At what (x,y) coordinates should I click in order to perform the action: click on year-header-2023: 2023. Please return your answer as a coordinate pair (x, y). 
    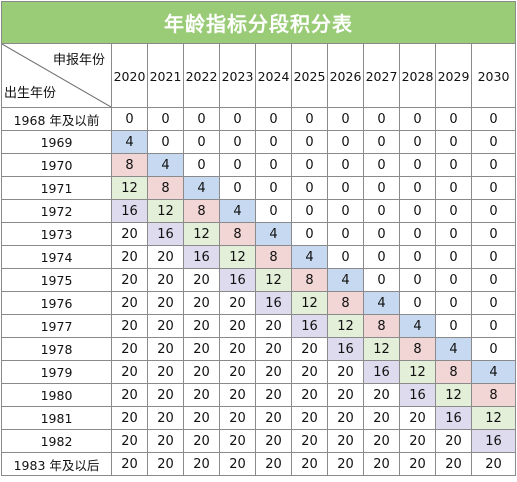
    Looking at the image, I should click on (237, 75).